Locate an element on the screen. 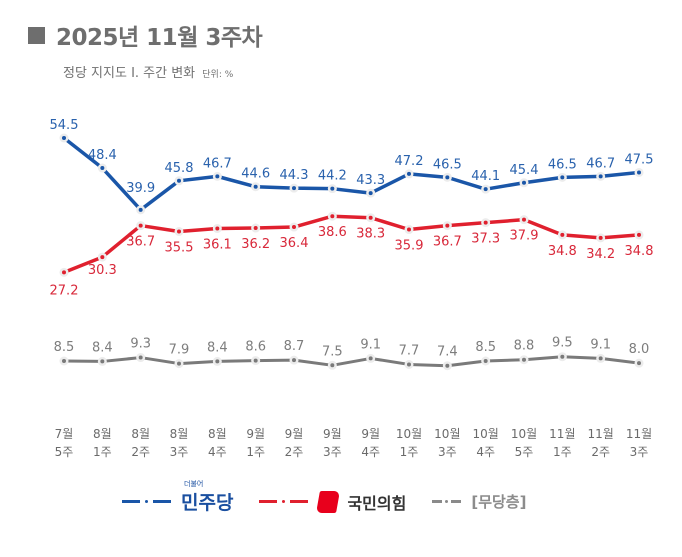 This screenshot has width=682, height=557. legend-label-dpk: 더불어 민주당 is located at coordinates (207, 497).